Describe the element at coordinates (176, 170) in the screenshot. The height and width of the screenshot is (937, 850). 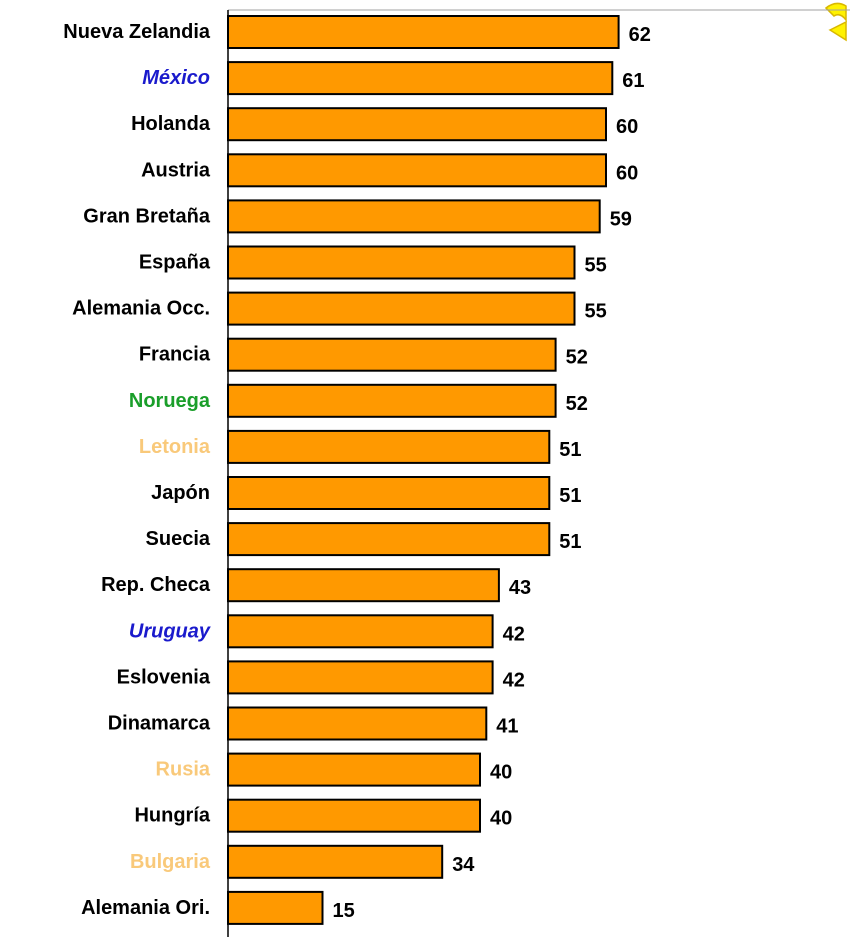
I see `category-label: Austria` at that location.